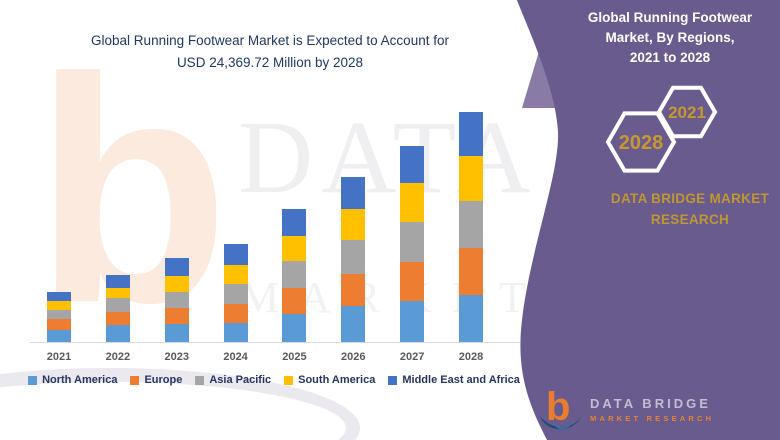 The width and height of the screenshot is (780, 440). What do you see at coordinates (294, 357) in the screenshot?
I see `x-axis-label-2025: 2025` at bounding box center [294, 357].